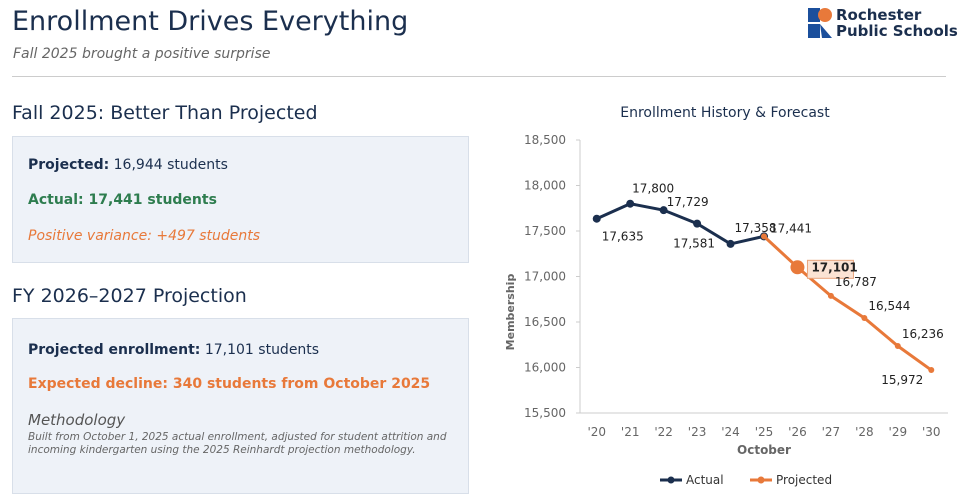  What do you see at coordinates (705, 480) in the screenshot?
I see `legend-label: Actual` at bounding box center [705, 480].